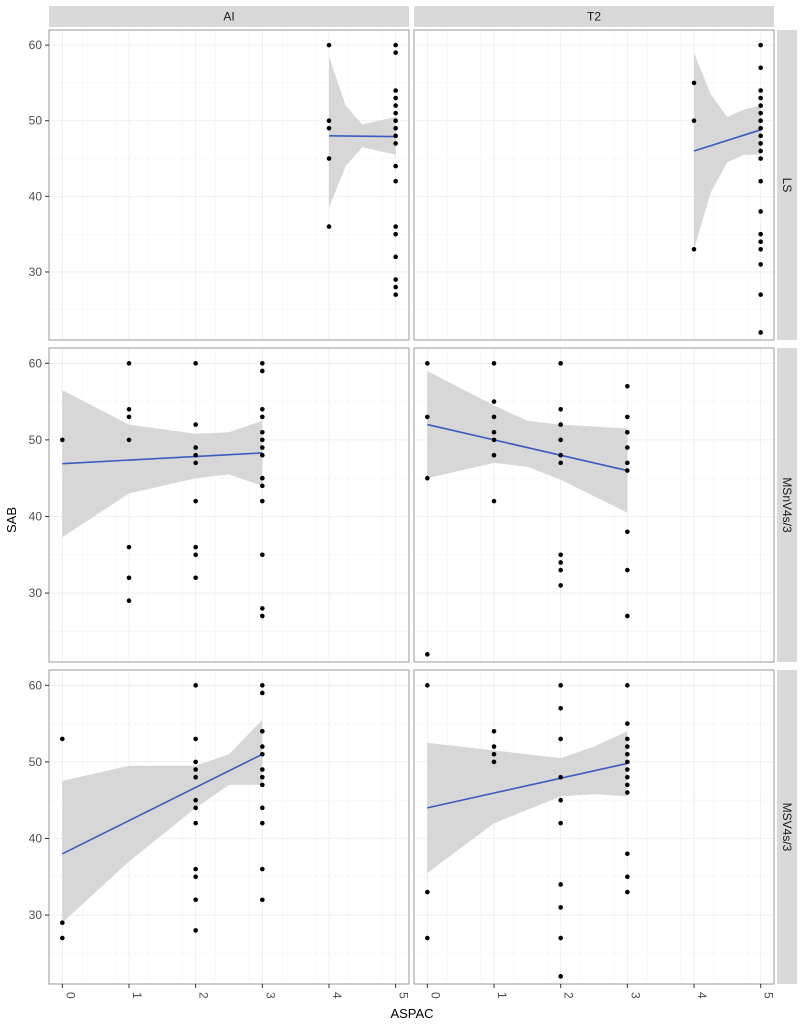 This screenshot has width=804, height=1024. I want to click on x-tick-label: 5, so click(769, 995).